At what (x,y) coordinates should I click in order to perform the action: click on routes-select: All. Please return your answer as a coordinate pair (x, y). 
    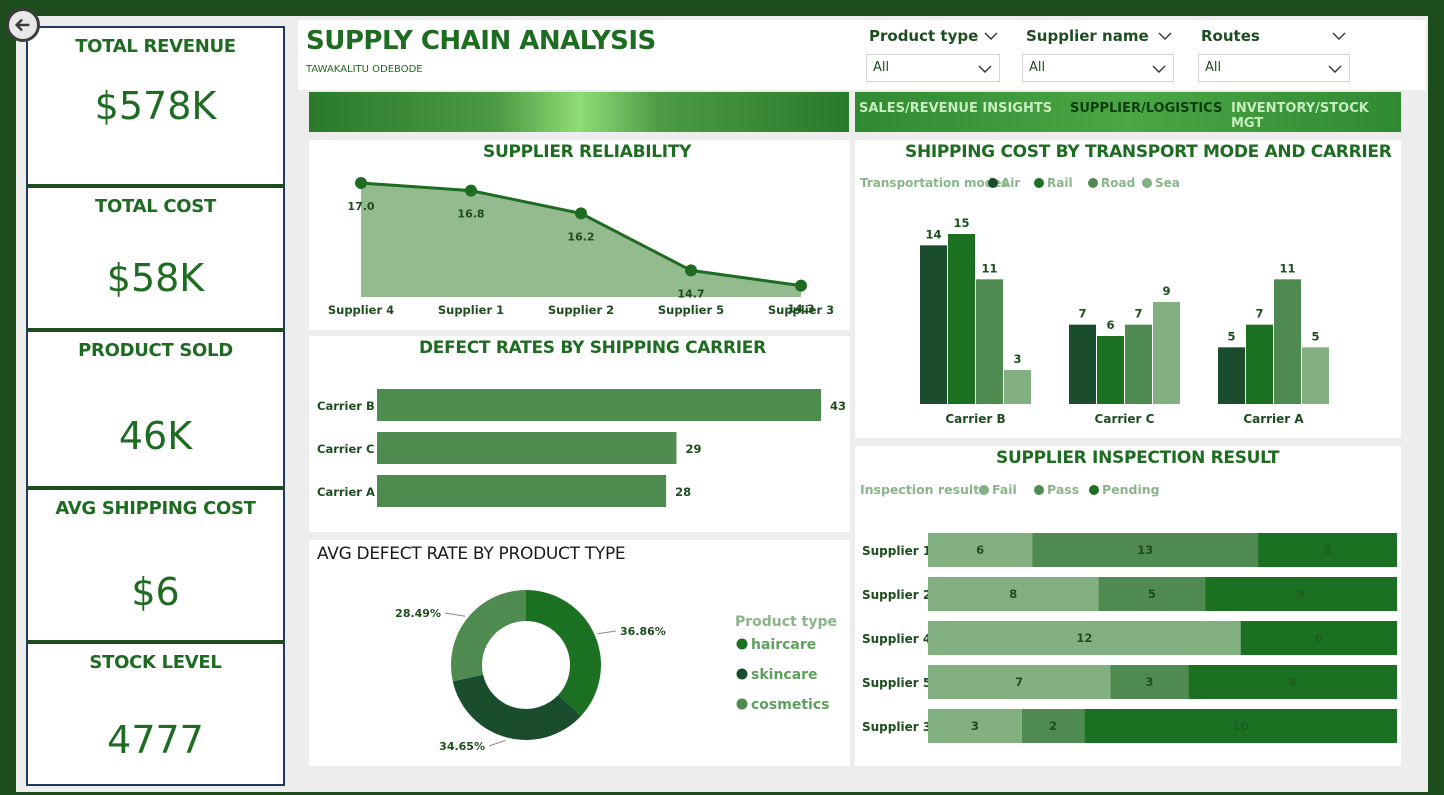
    Looking at the image, I should click on (1274, 68).